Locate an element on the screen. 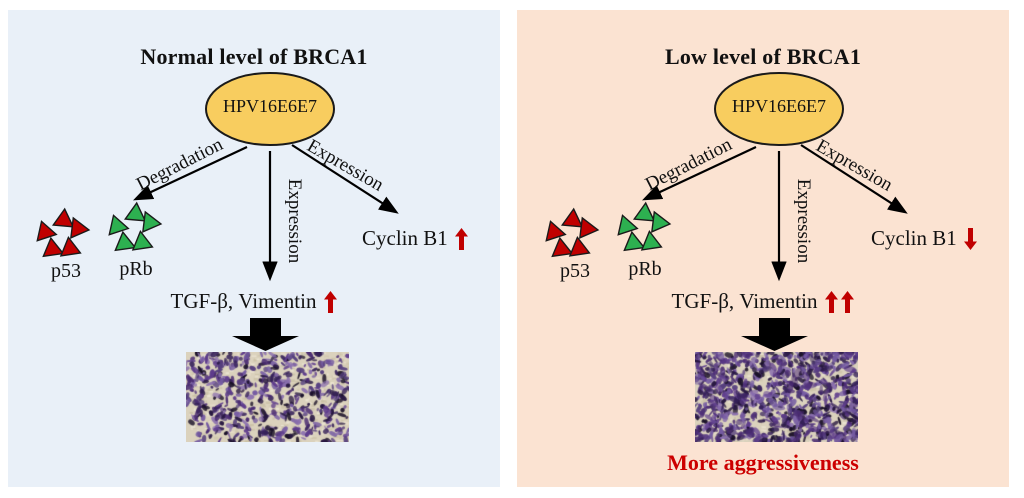 Image resolution: width=1024 pixels, height=498 pixels. double-up-arrow-icon is located at coordinates (840, 301).